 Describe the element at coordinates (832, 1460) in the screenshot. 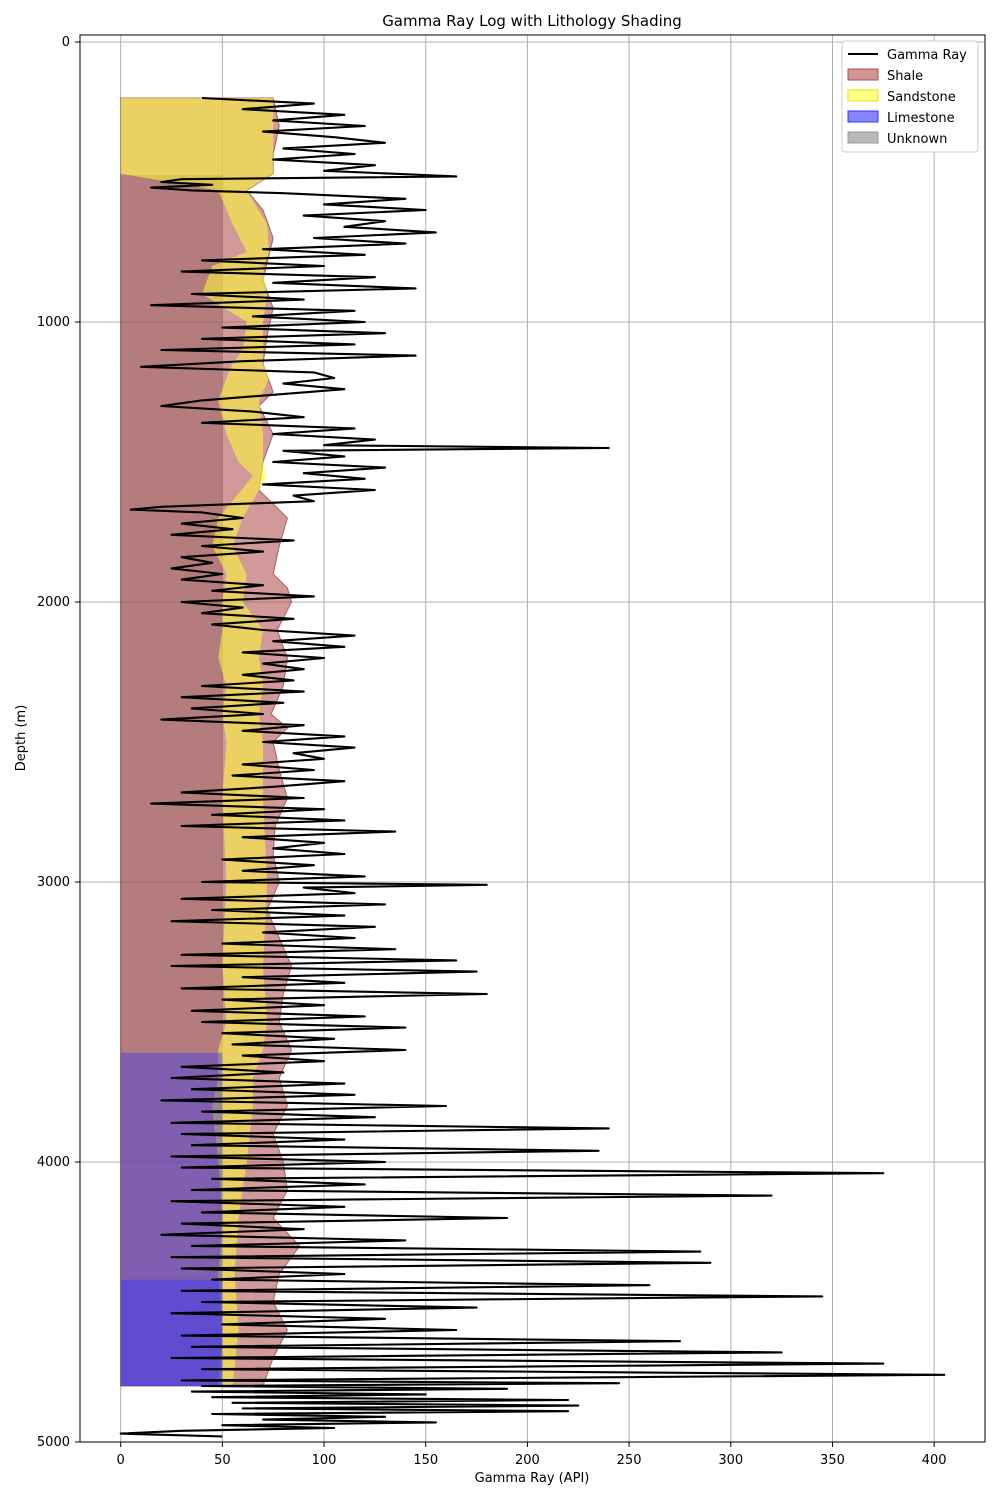

I see `x-tick-label-7: 350` at that location.